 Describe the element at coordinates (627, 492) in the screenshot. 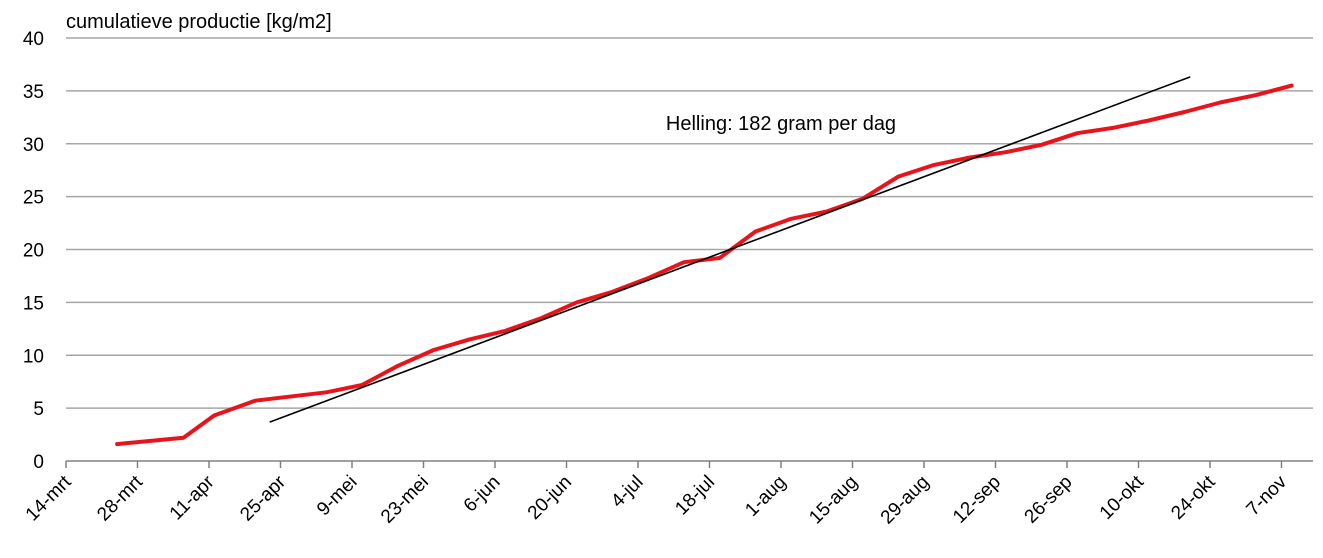

I see `x-tick-label: 4-jul` at that location.